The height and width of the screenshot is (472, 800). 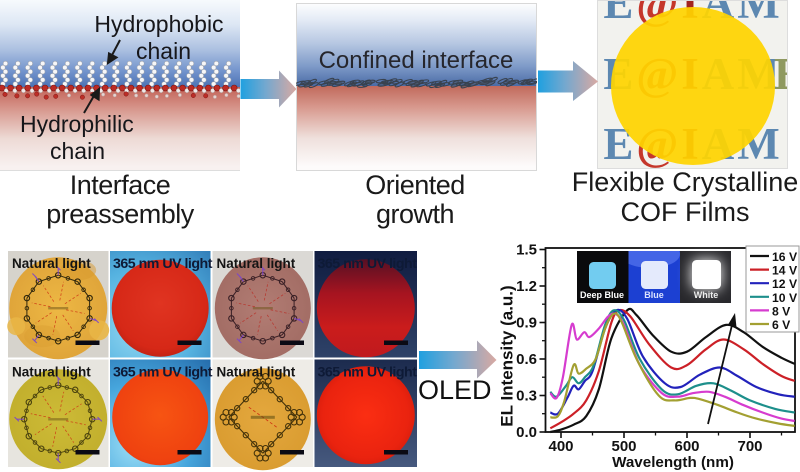 What do you see at coordinates (623, 446) in the screenshot?
I see `svg-text: 500` at bounding box center [623, 446].